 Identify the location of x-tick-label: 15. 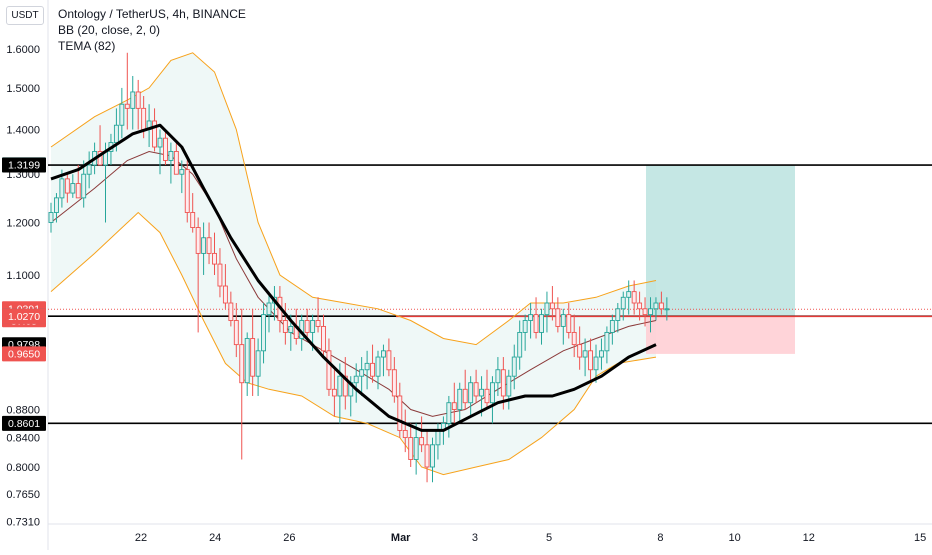
(920, 538).